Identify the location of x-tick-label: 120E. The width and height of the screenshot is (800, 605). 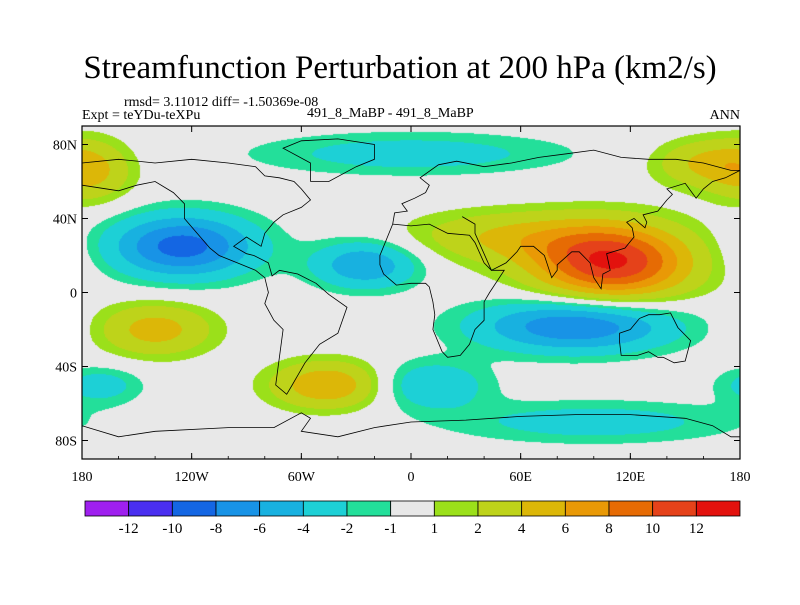
(631, 477).